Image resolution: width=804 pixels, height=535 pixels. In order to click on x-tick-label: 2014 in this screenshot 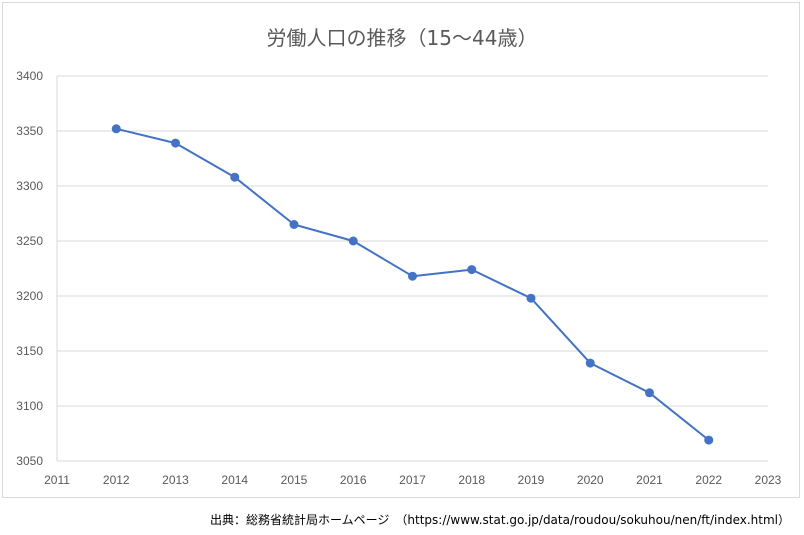, I will do `click(234, 480)`.